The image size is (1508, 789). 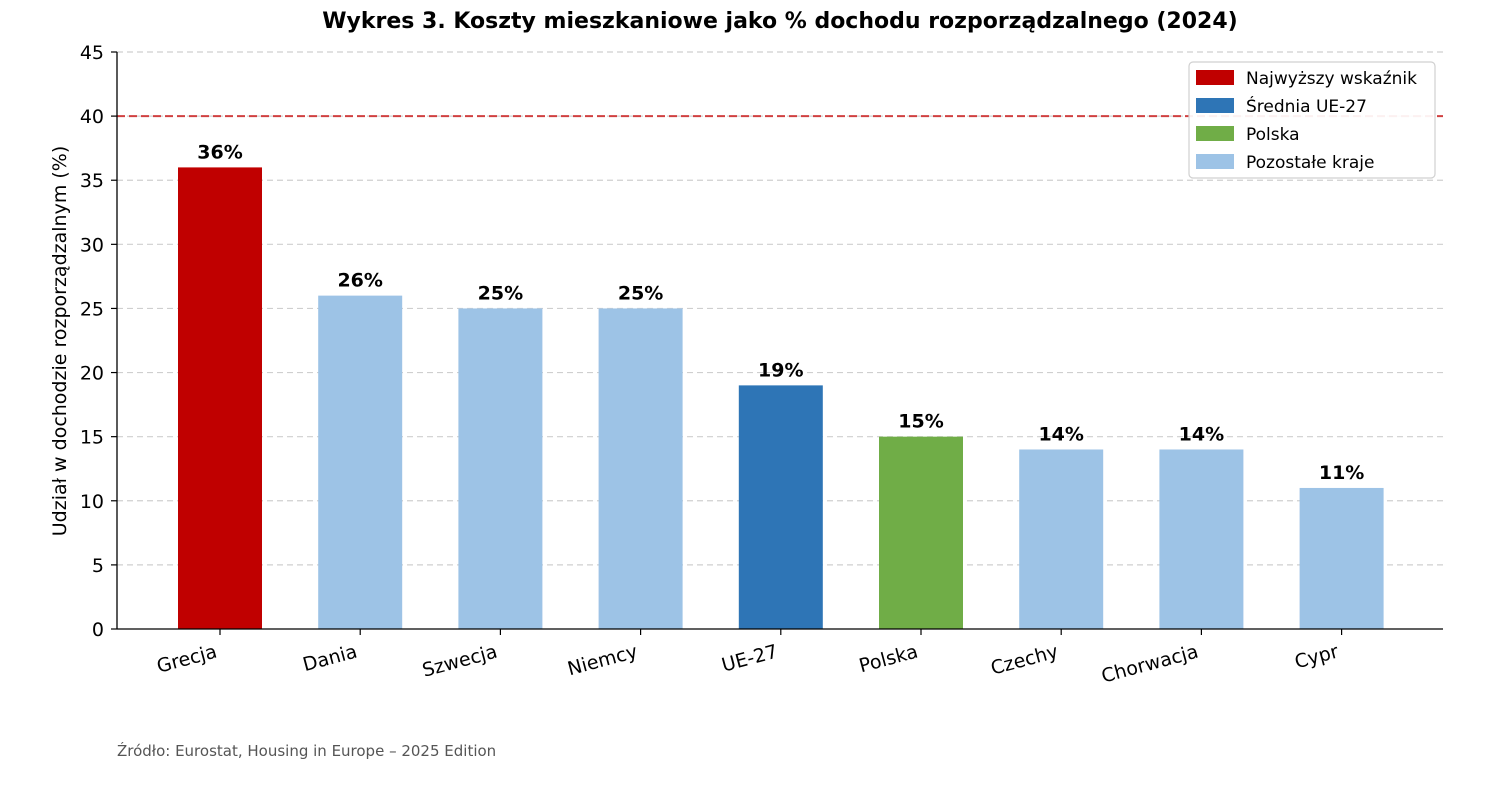 I want to click on y-tick-label: 10, so click(x=92, y=502).